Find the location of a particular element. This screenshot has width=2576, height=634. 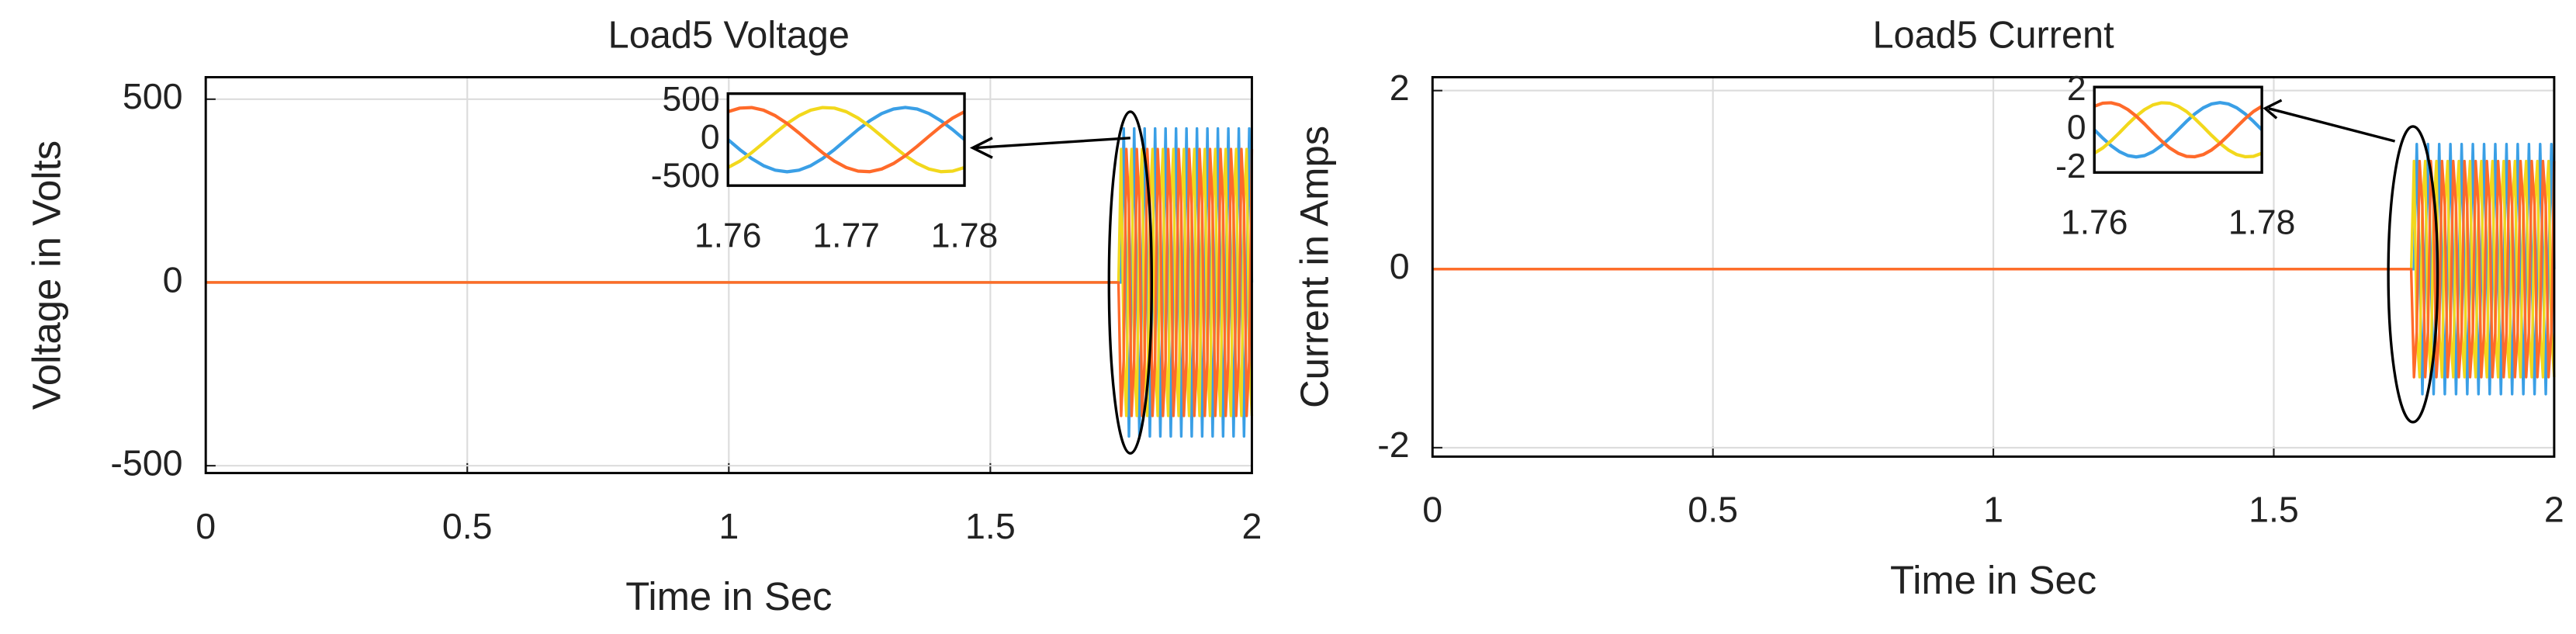

y-axis-label: Voltage in Volts is located at coordinates (47, 275).